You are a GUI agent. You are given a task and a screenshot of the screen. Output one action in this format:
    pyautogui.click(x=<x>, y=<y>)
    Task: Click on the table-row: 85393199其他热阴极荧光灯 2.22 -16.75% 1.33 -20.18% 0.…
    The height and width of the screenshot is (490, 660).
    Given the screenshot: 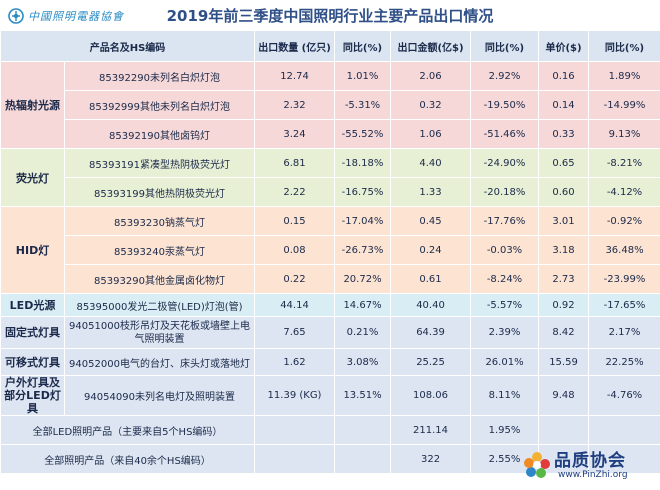 What is the action you would take?
    pyautogui.click(x=330, y=192)
    